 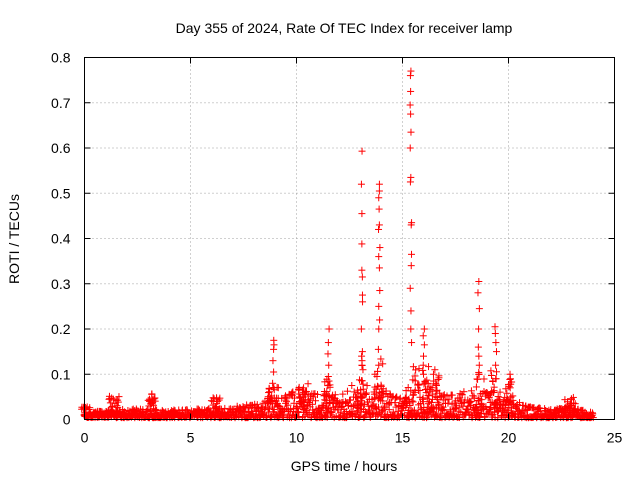 I want to click on x-tick-label: 20, so click(x=509, y=438).